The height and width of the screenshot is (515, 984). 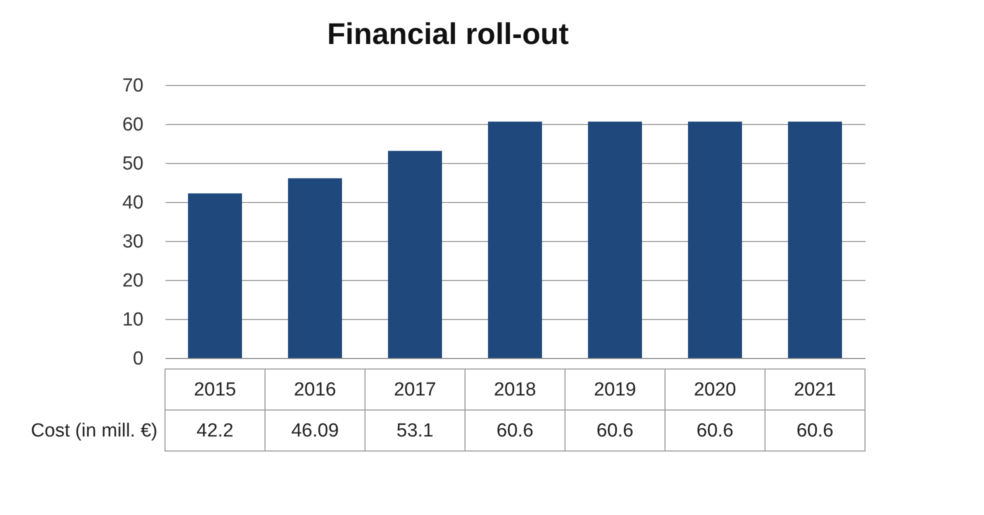 What do you see at coordinates (615, 390) in the screenshot?
I see `x-tick-label: 2019` at bounding box center [615, 390].